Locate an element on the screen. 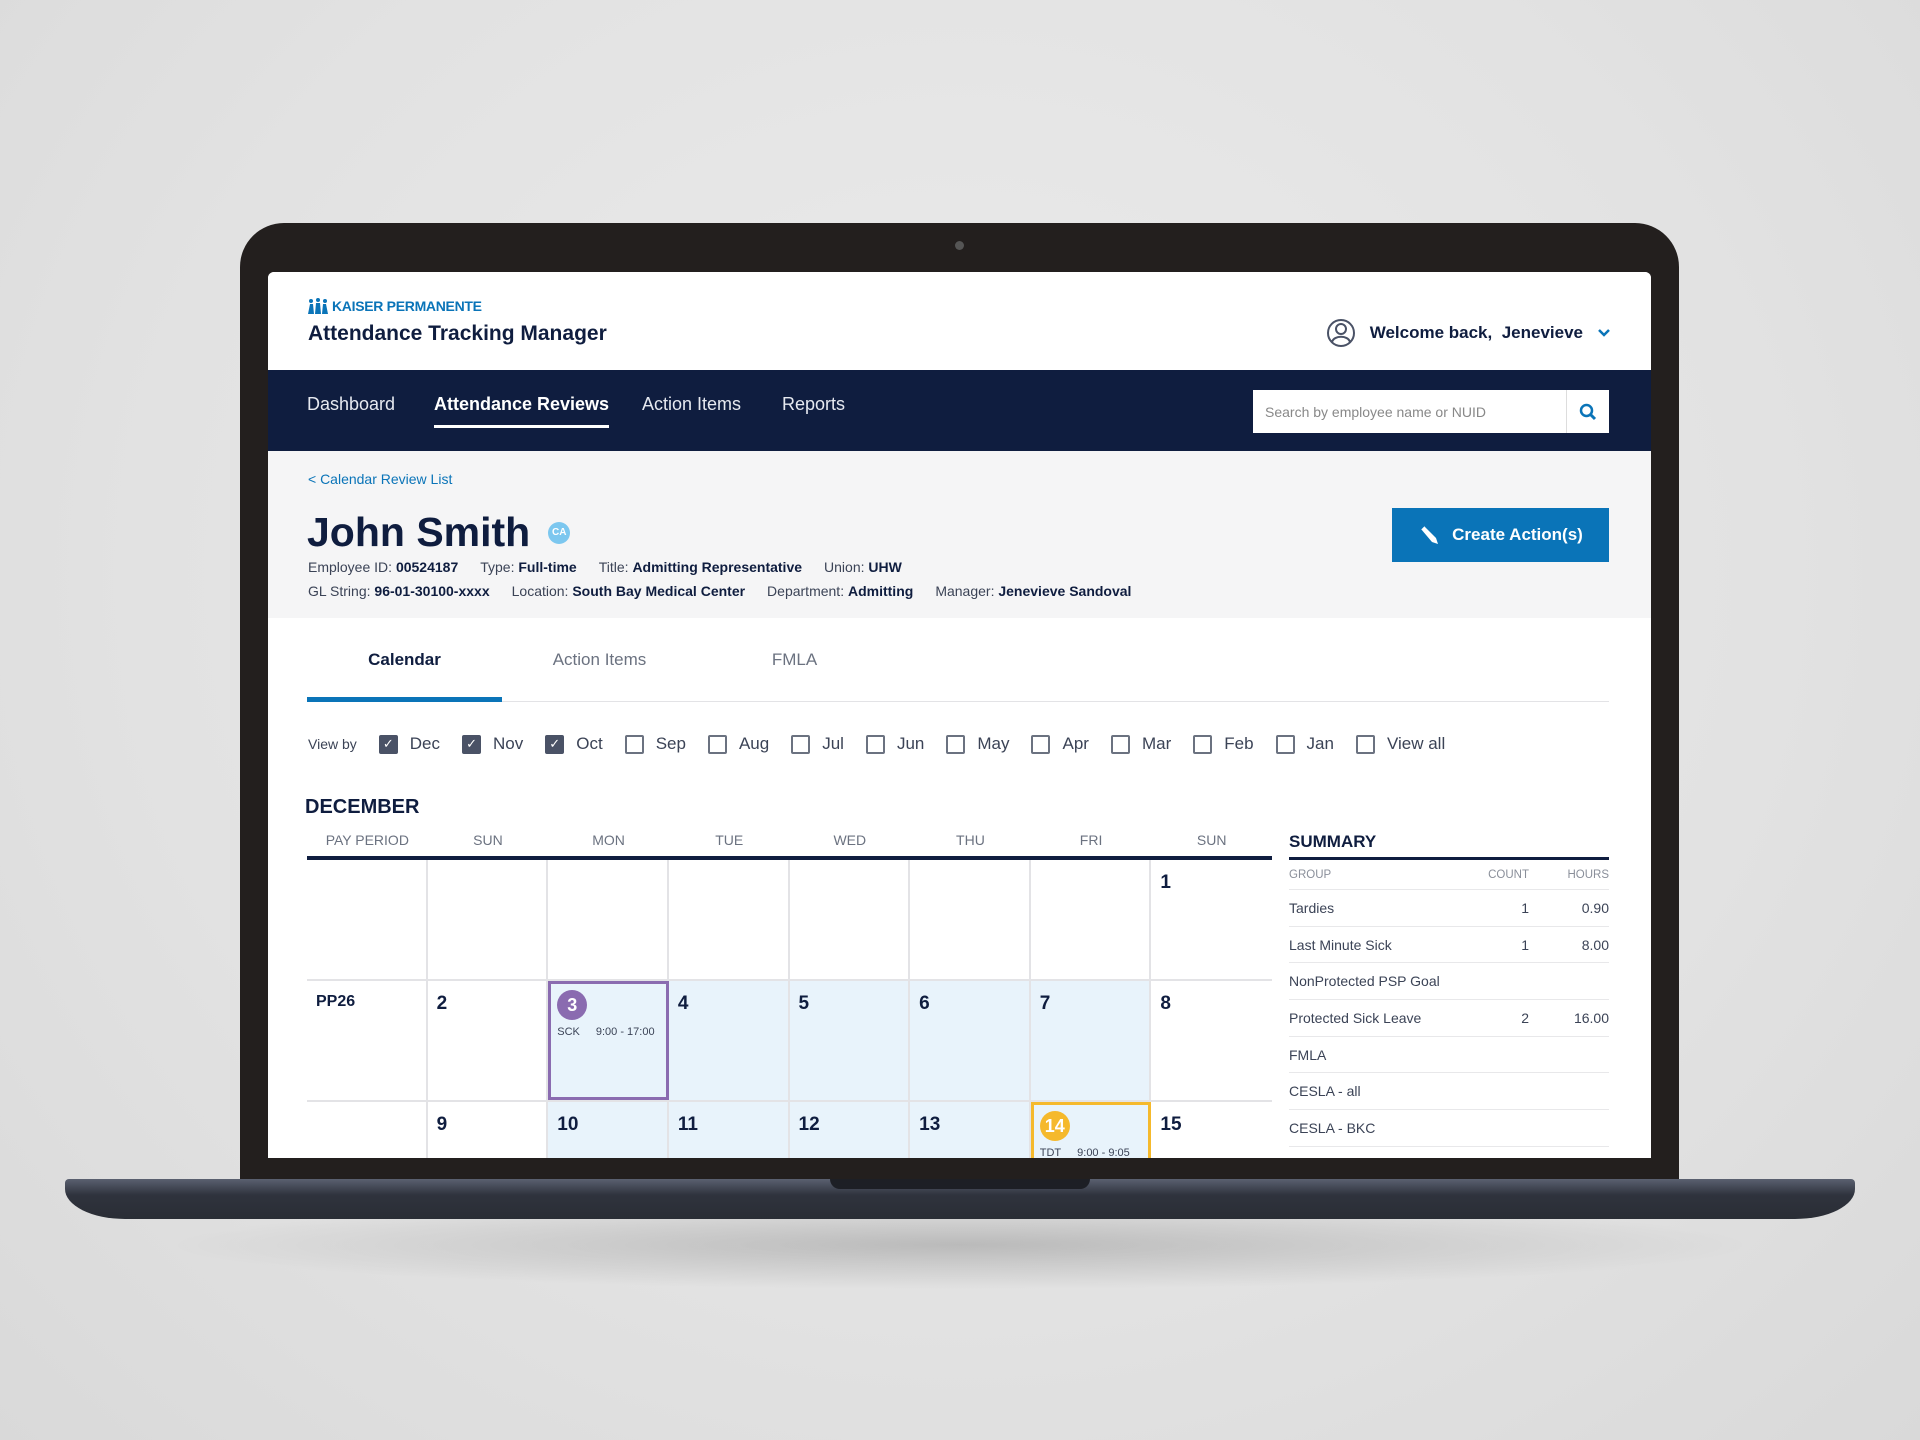  month-checkbox-dec: ✓ Dec is located at coordinates (409, 744).